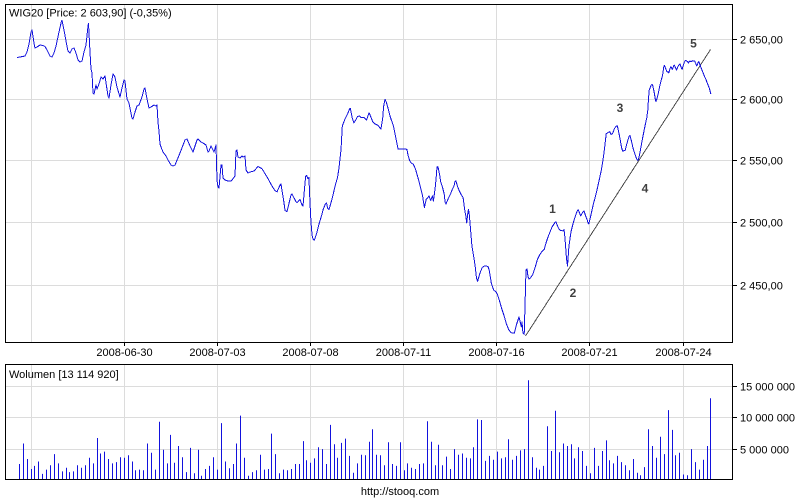  Describe the element at coordinates (767, 388) in the screenshot. I see `svg-text: 15 000 000` at that location.